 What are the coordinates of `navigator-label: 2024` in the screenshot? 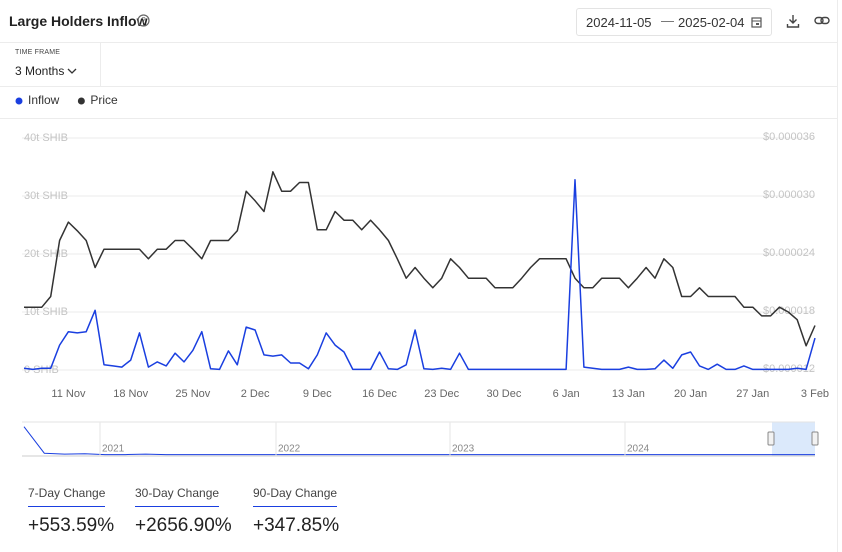 It's located at (638, 449).